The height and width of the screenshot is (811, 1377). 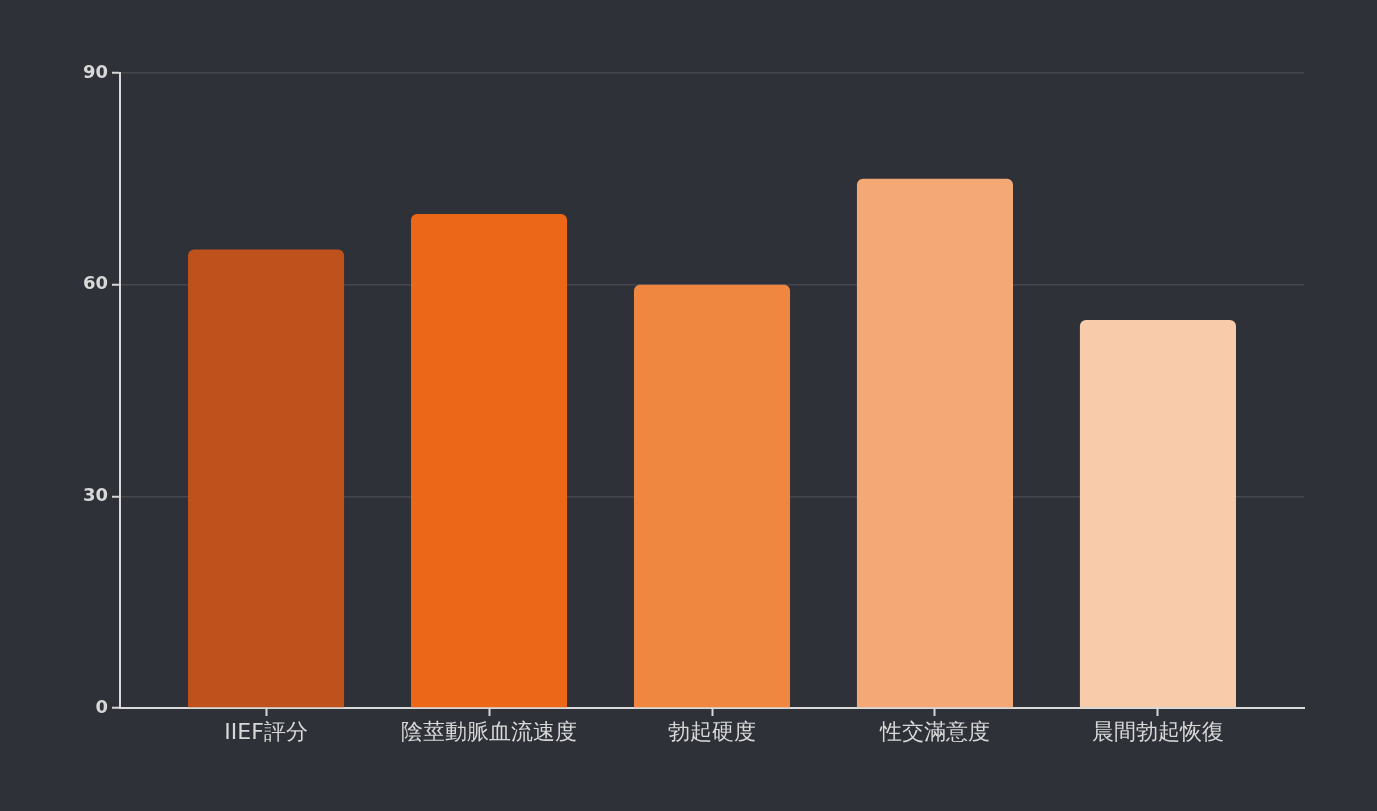 I want to click on y-tick-label: 90, so click(x=95, y=71).